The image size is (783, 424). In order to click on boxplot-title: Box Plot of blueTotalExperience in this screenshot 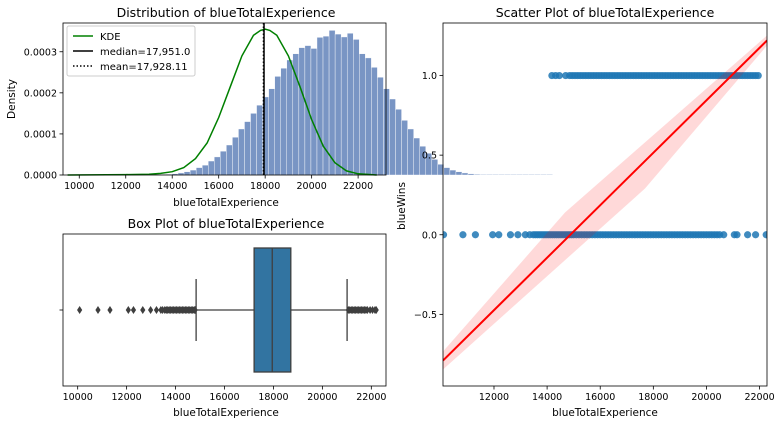, I will do `click(226, 223)`.